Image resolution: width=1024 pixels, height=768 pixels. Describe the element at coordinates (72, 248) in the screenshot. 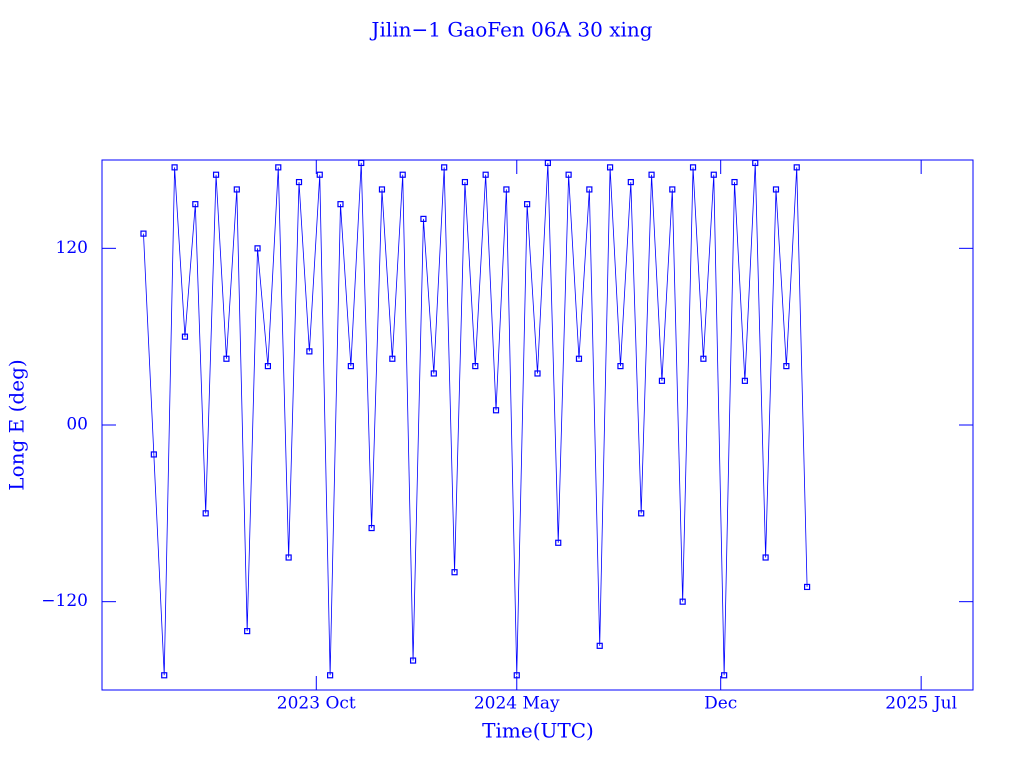

I see `y-tick-label: 120` at that location.